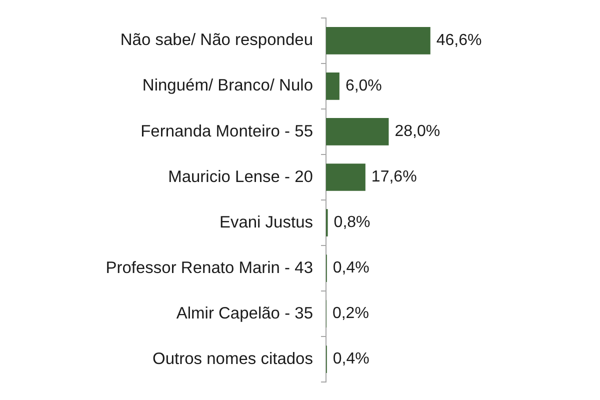  I want to click on data-label: 6,0%, so click(363, 86).